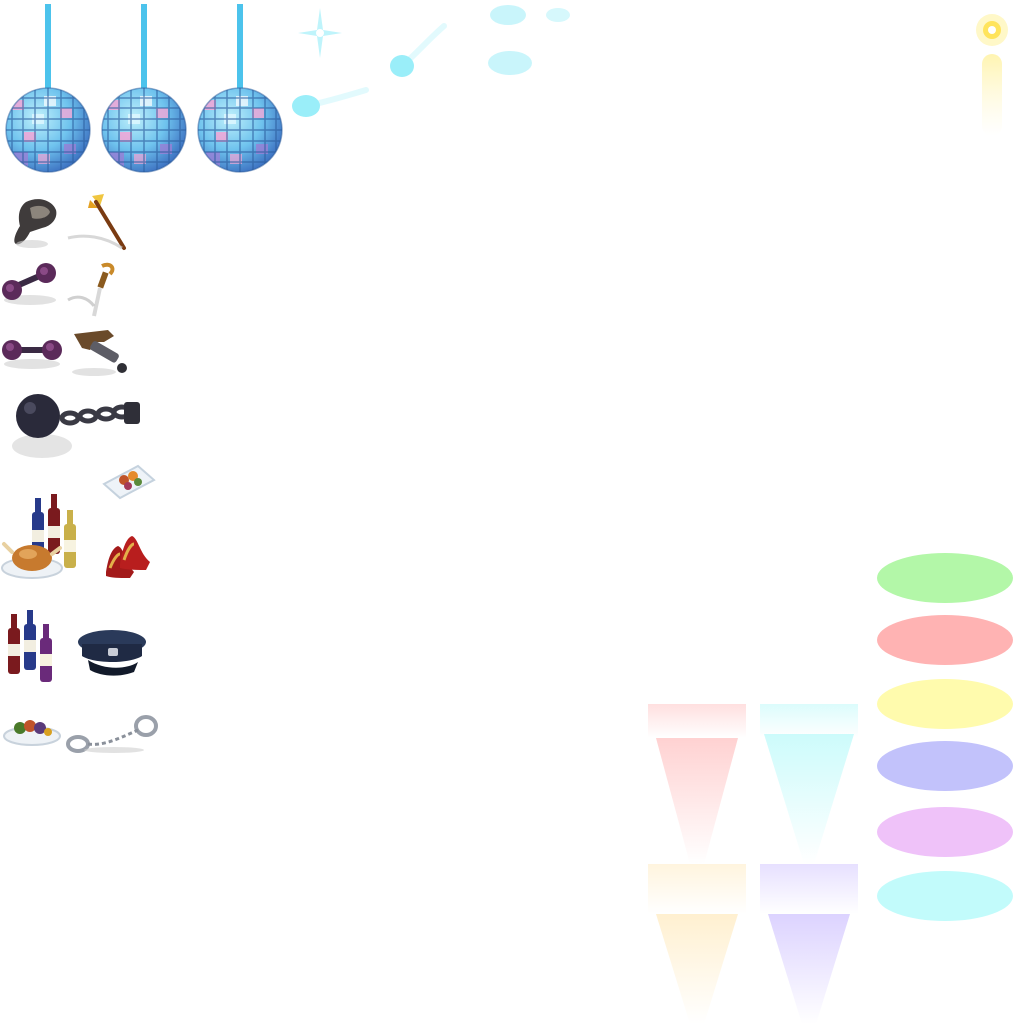  I want to click on ball-and-chain-icon, so click(76, 425).